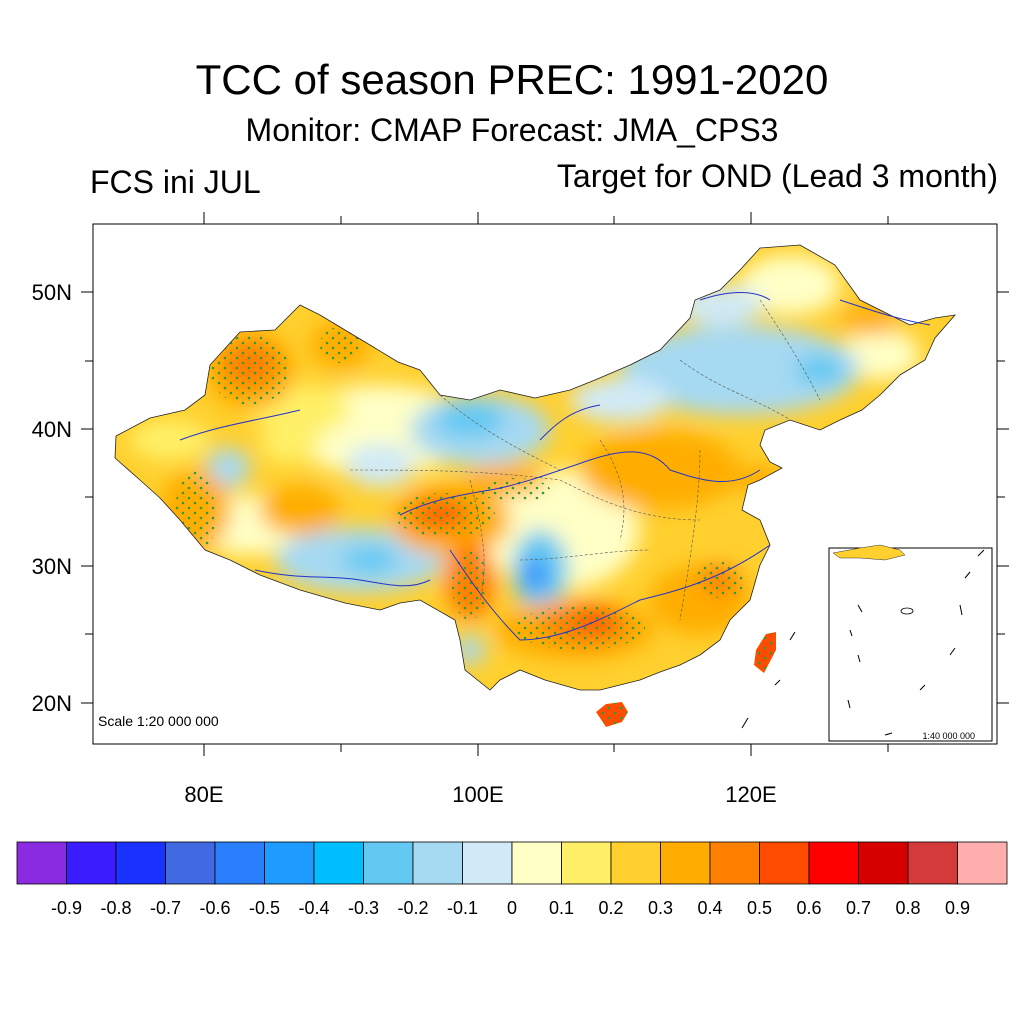 The height and width of the screenshot is (1024, 1024). Describe the element at coordinates (52, 703) in the screenshot. I see `lat-label-20n: 20N` at that location.